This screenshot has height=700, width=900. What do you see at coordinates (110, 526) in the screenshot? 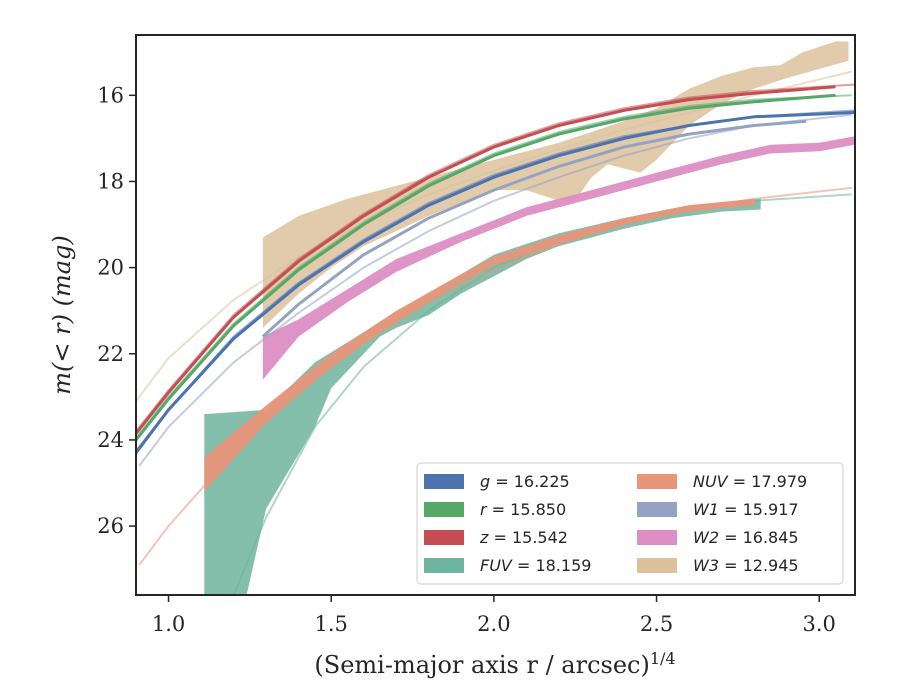
I see `y-tick-label: 26` at bounding box center [110, 526].